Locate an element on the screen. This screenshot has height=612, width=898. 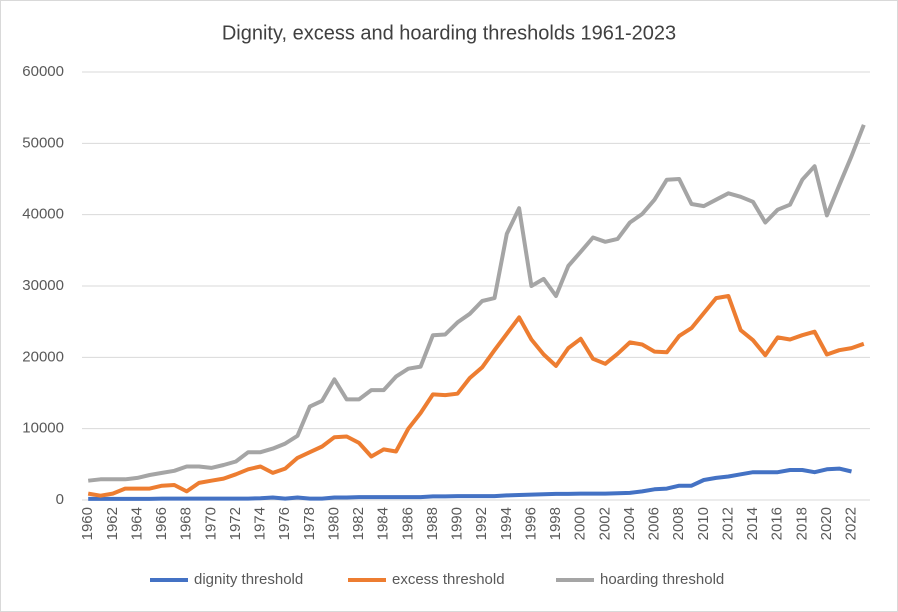
x-tick-label: 2002 is located at coordinates (604, 523).